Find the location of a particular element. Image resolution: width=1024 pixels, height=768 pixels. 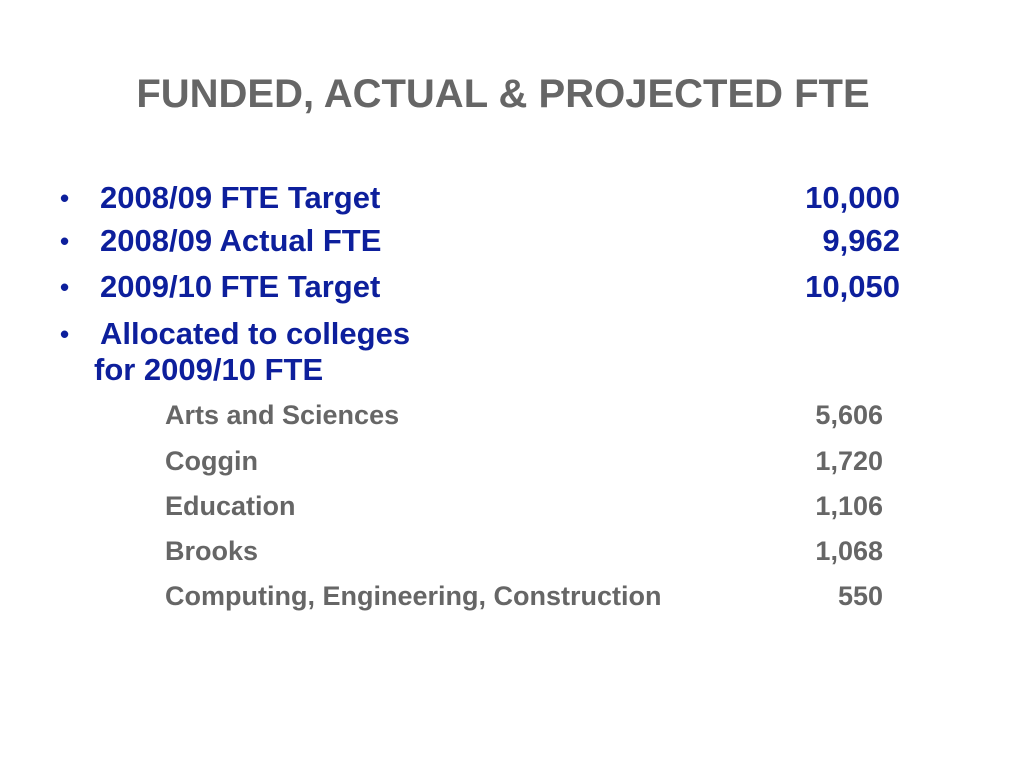

allocated-label: Allocated to colleges is located at coordinates (255, 333).